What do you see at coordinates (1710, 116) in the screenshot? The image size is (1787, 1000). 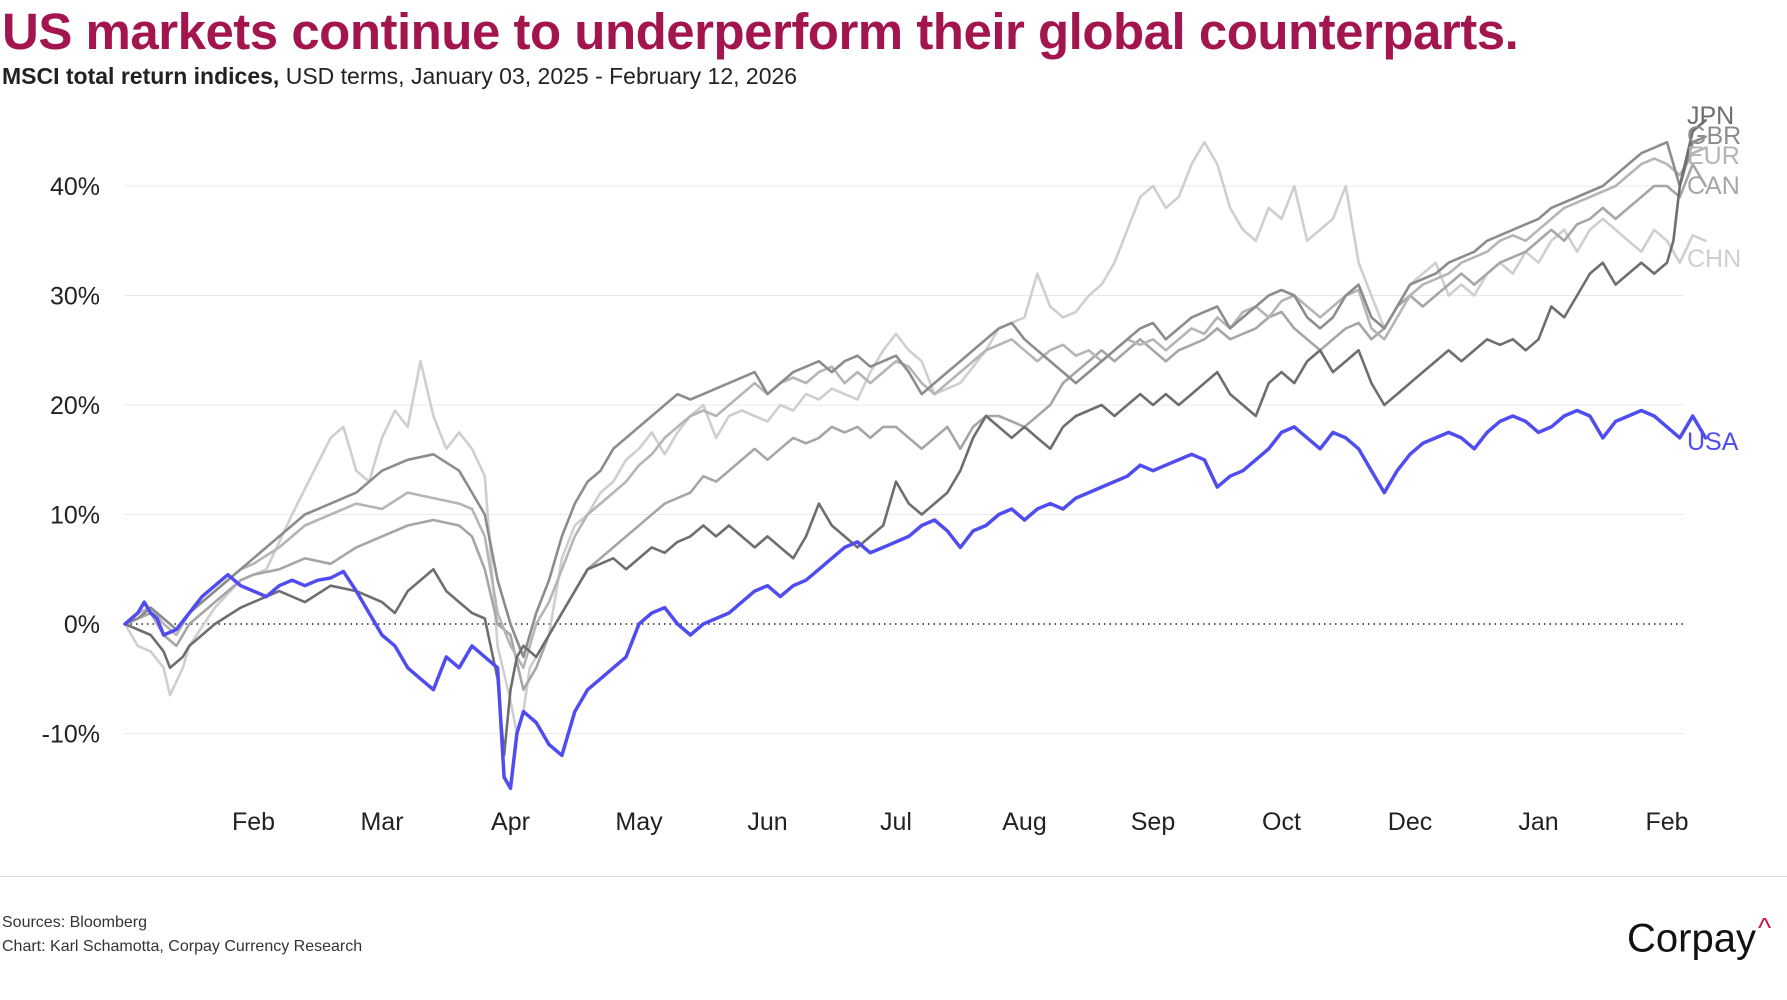 I see `series-label-jpn: JPN` at bounding box center [1710, 116].